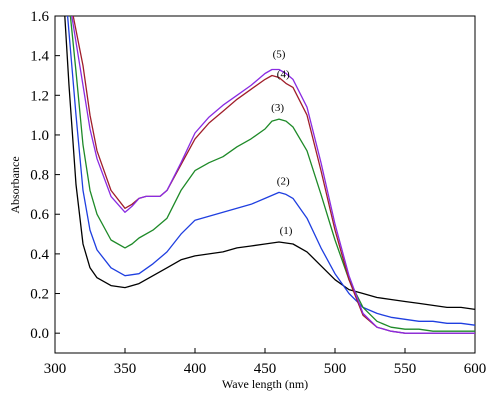  What do you see at coordinates (125, 369) in the screenshot?
I see `x-tick-label: 350` at bounding box center [125, 369].